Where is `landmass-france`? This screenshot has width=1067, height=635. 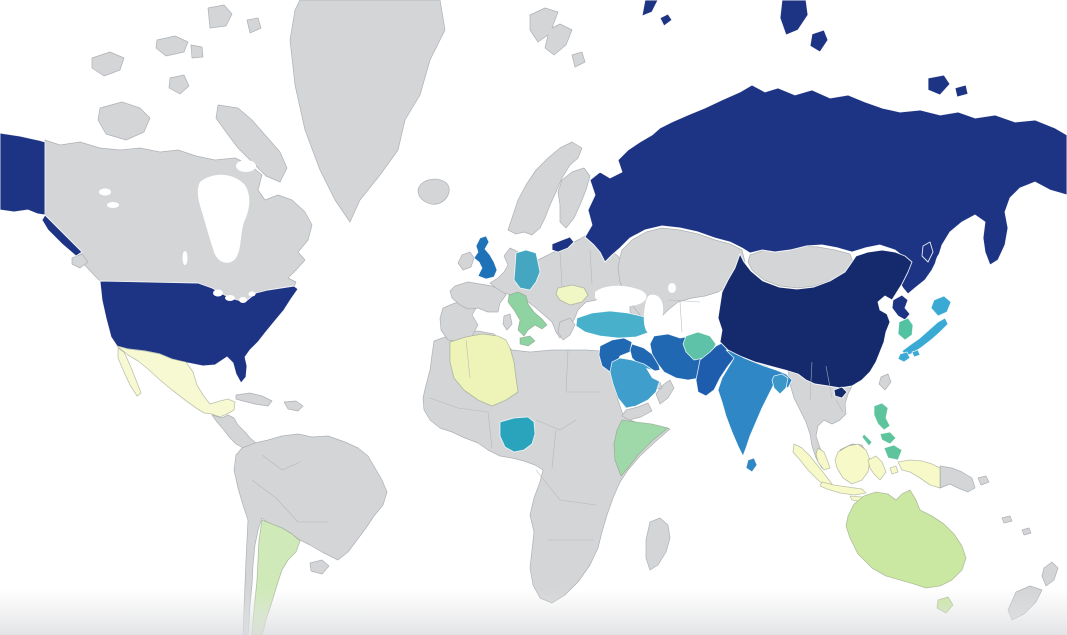
landmass-france is located at coordinates (478, 297).